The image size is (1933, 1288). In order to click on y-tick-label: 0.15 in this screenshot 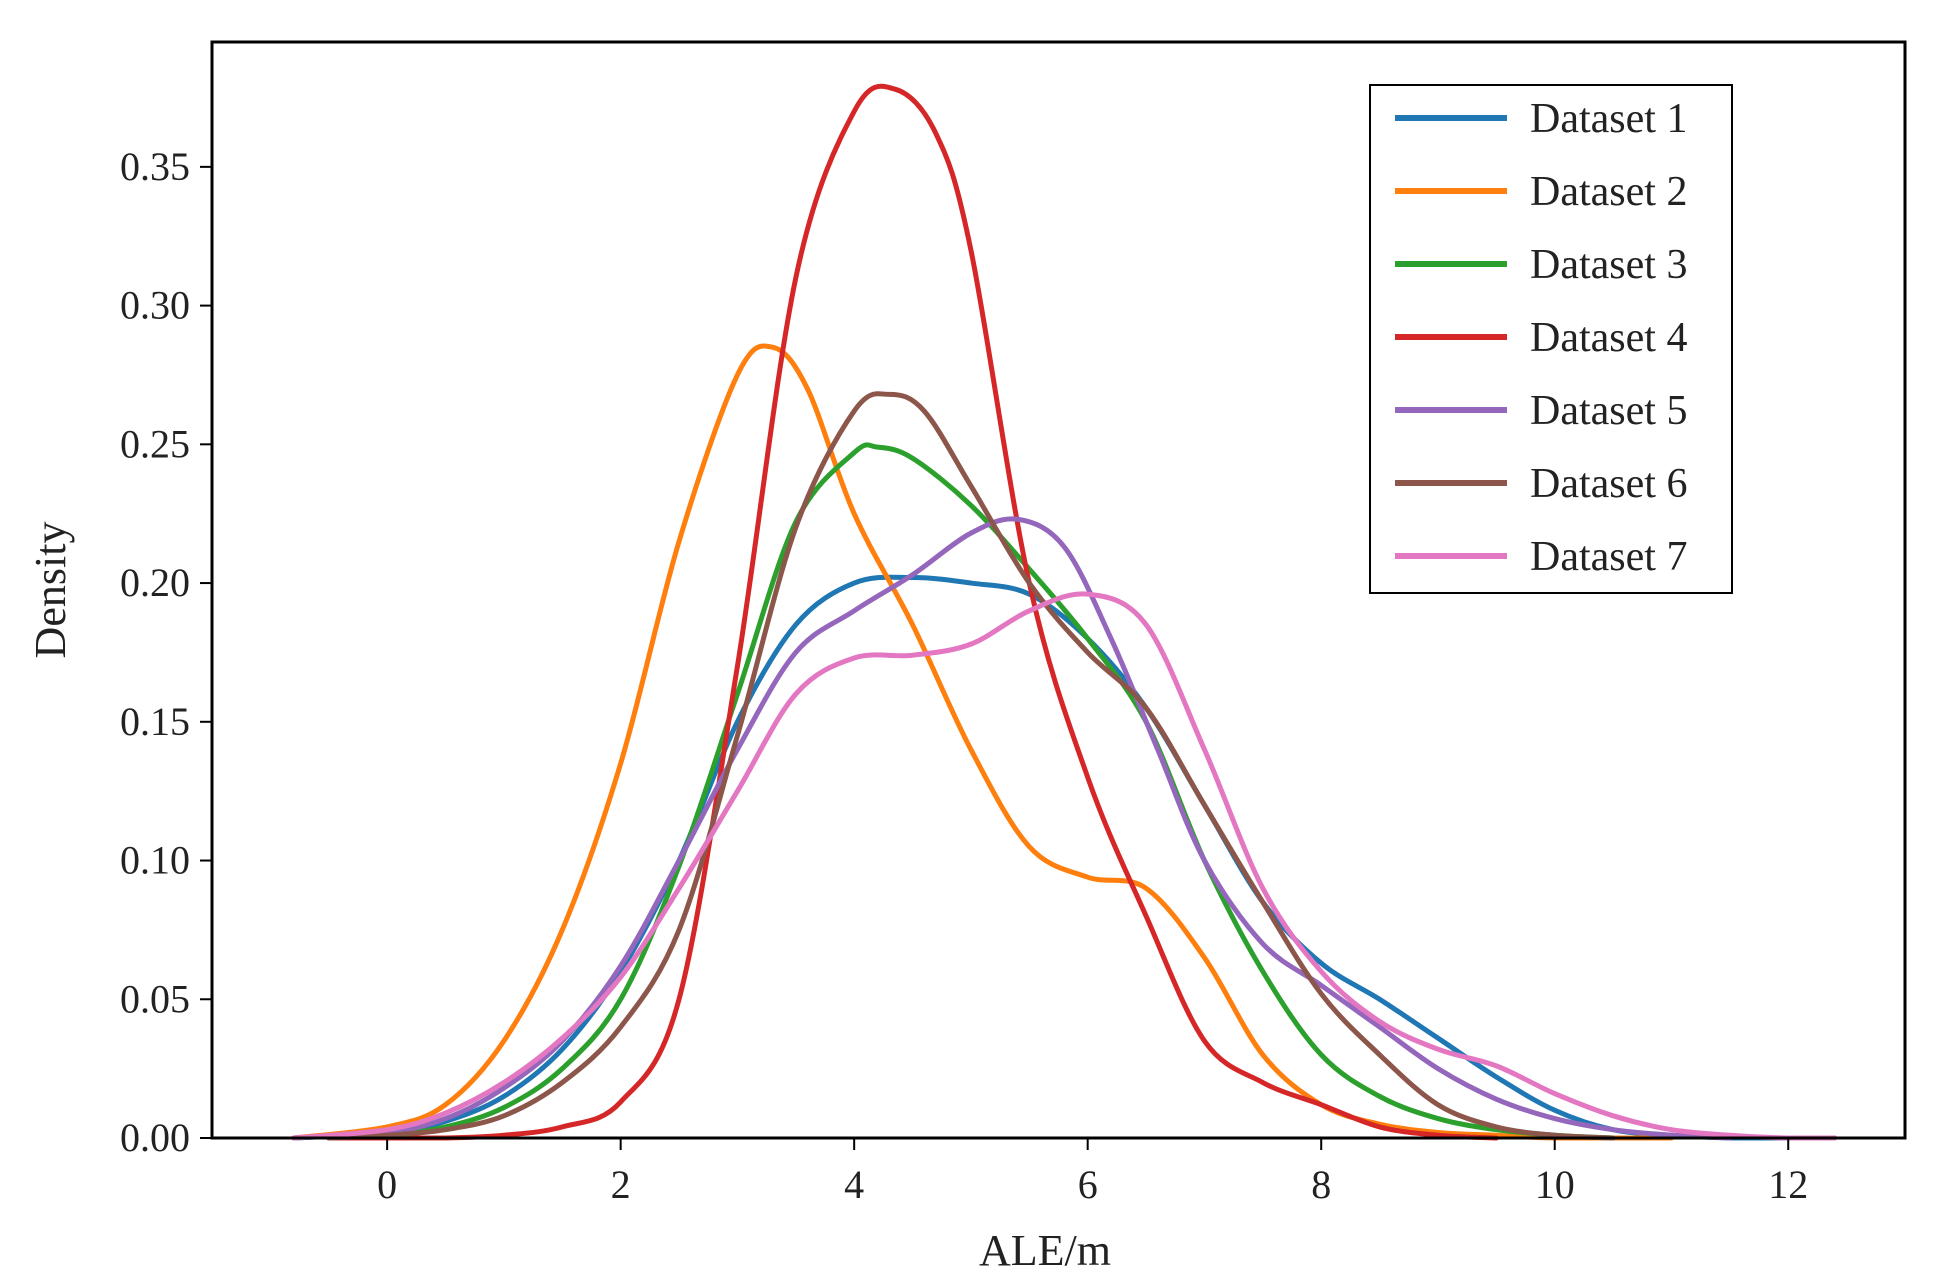, I will do `click(155, 721)`.